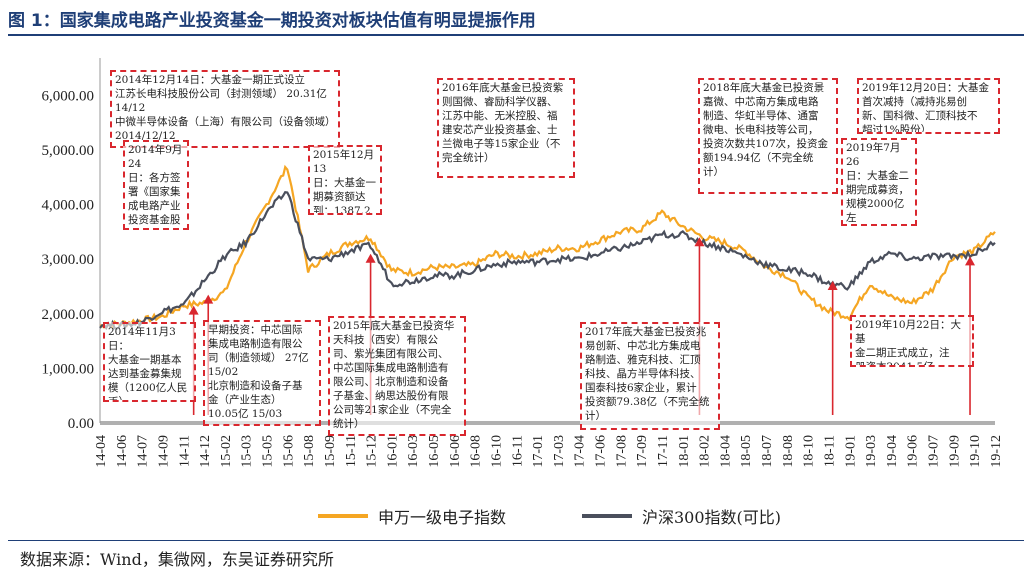  I want to click on x-tick-label: 17-08, so click(621, 451).